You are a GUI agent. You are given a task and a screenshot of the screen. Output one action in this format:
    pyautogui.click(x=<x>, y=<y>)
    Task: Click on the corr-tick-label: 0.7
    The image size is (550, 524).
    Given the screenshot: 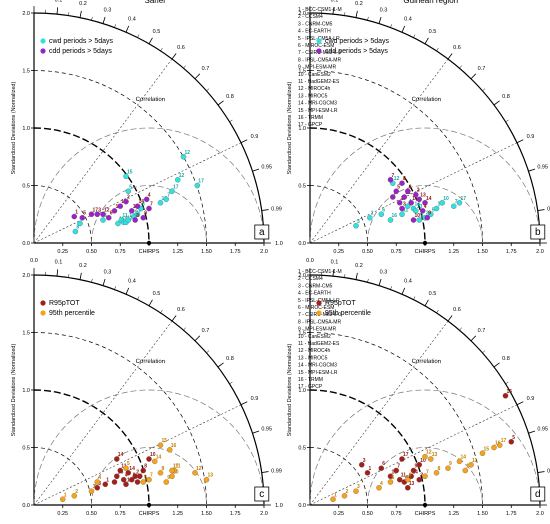 What is the action you would take?
    pyautogui.click(x=206, y=69)
    